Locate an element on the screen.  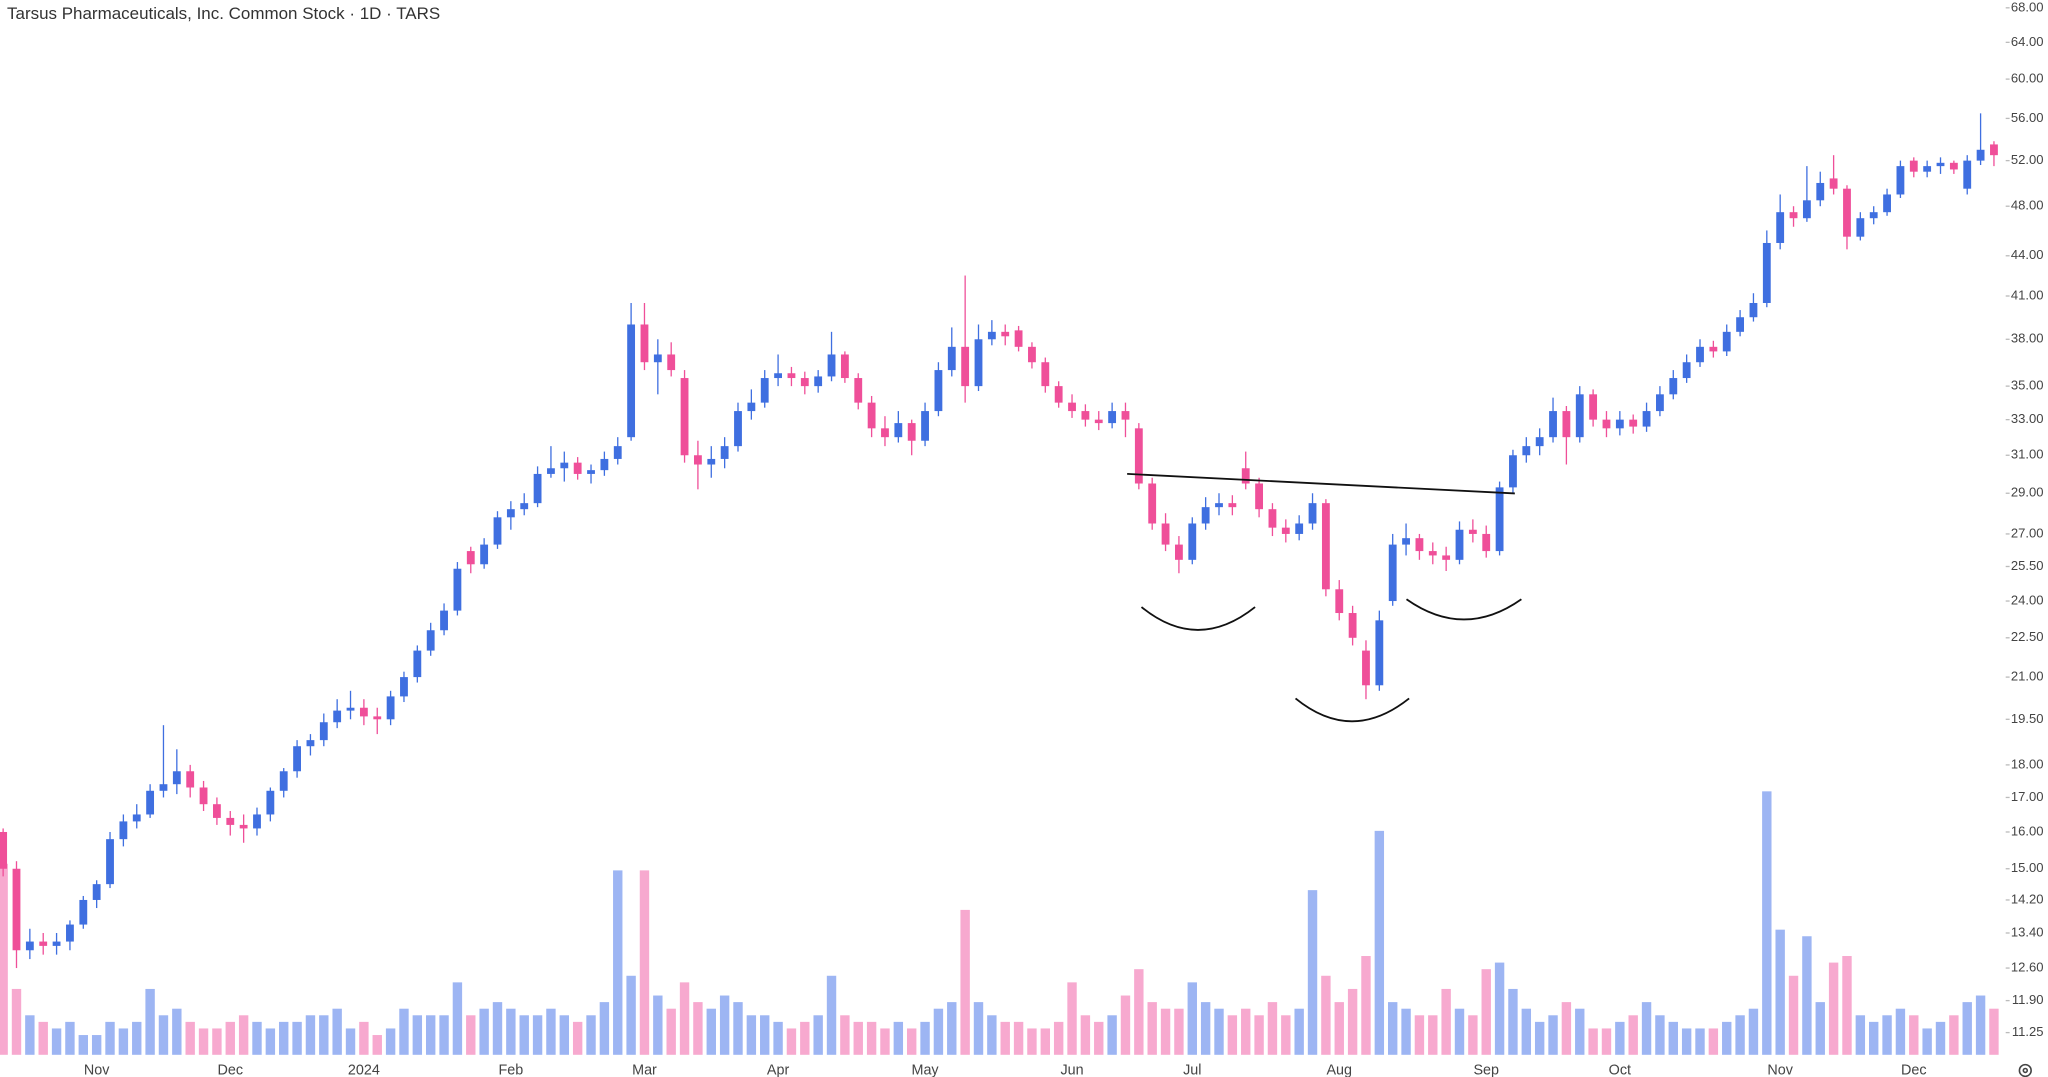
x-tick-label: Aug is located at coordinates (1339, 1069).